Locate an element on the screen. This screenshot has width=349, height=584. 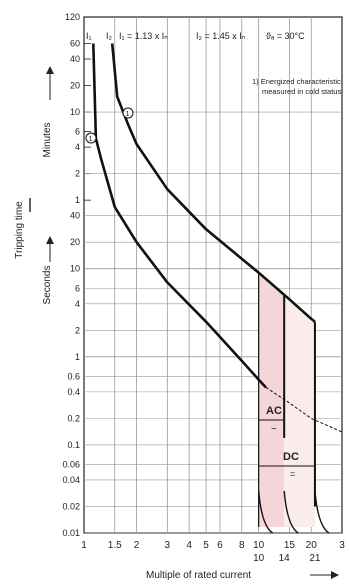
y-axis-minutes-label: Minutes is located at coordinates (47, 139).